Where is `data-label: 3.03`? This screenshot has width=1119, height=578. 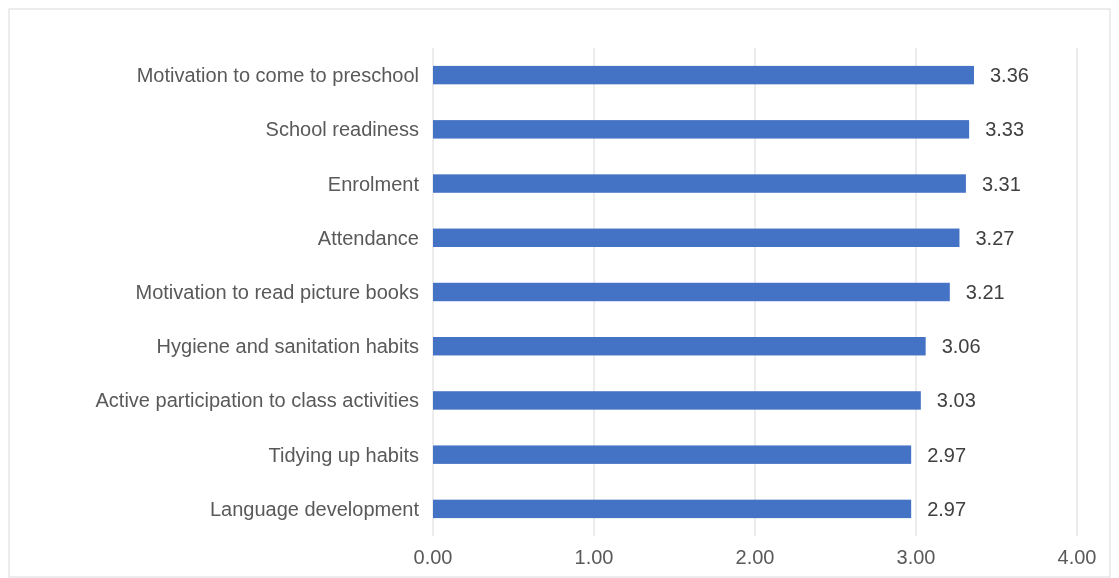 data-label: 3.03 is located at coordinates (956, 400).